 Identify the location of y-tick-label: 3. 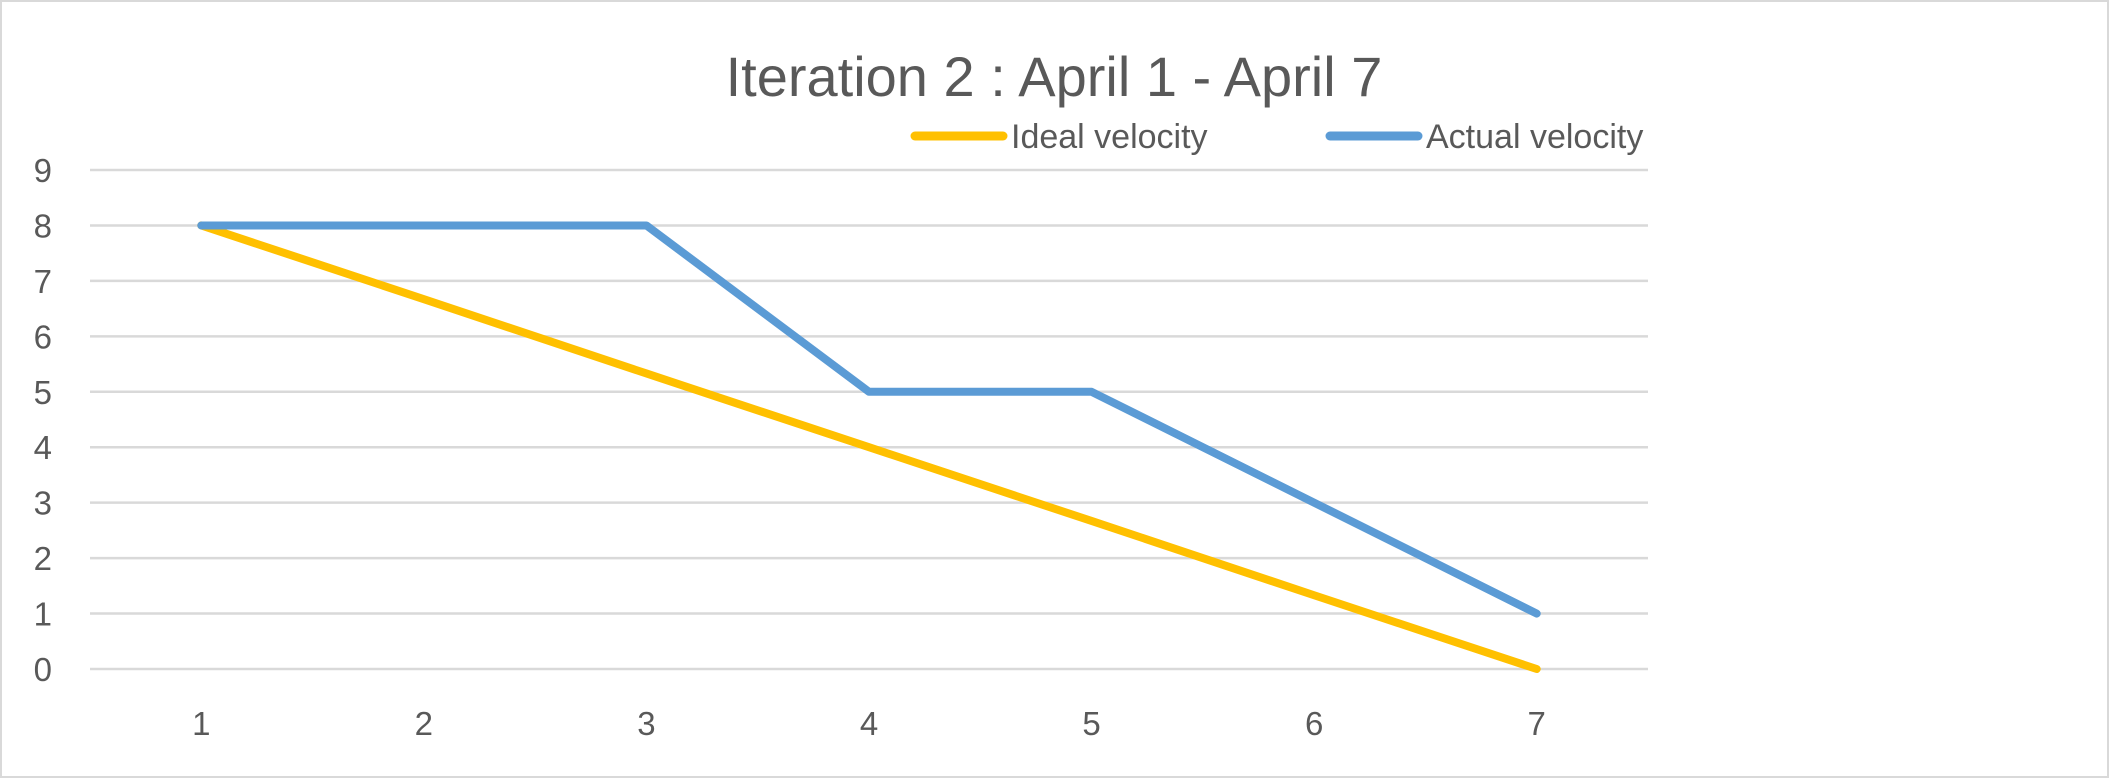
(43, 503).